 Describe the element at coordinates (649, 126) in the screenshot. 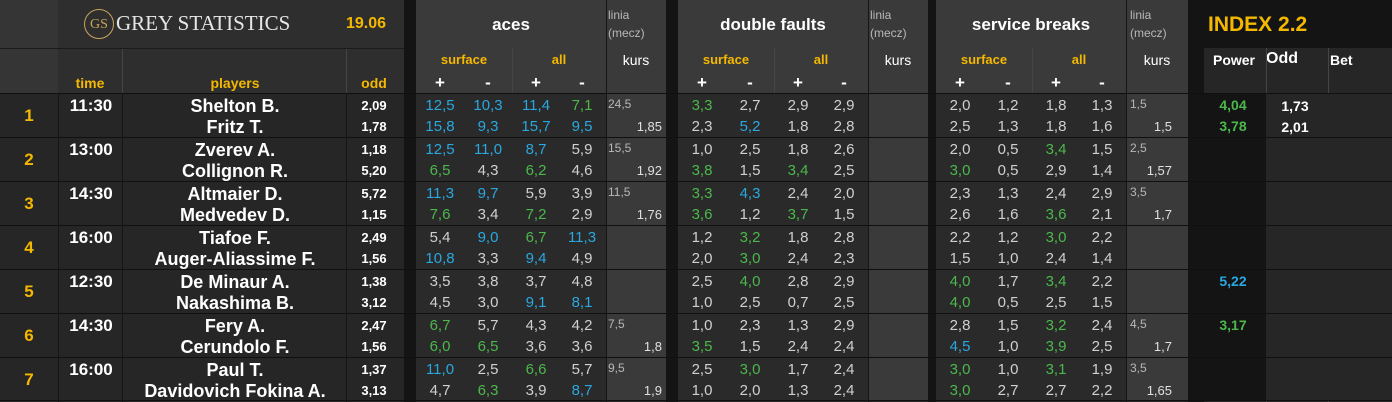

I see `aces-kurs-value: 1,85` at that location.